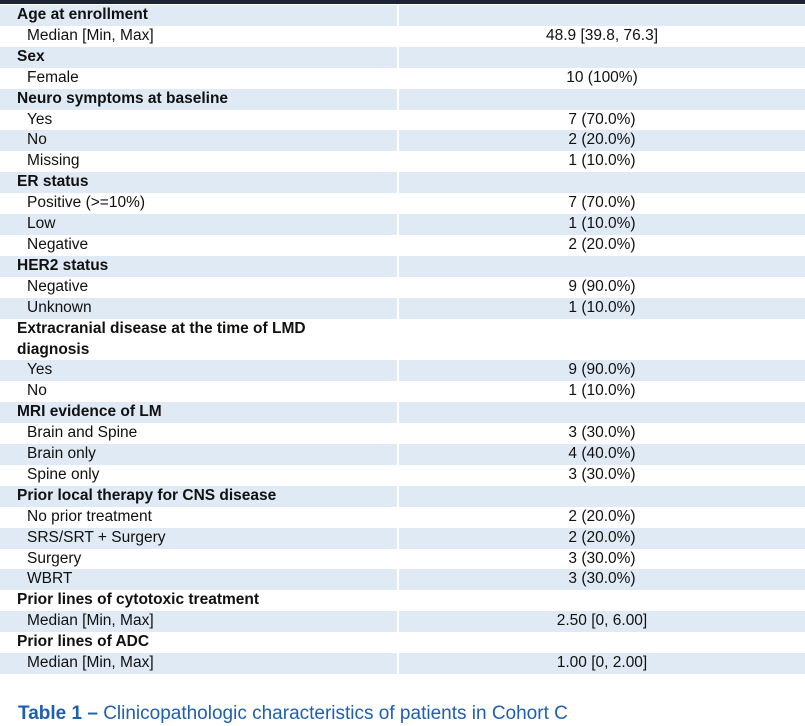  Describe the element at coordinates (199, 78) in the screenshot. I see `row-label: Female` at that location.